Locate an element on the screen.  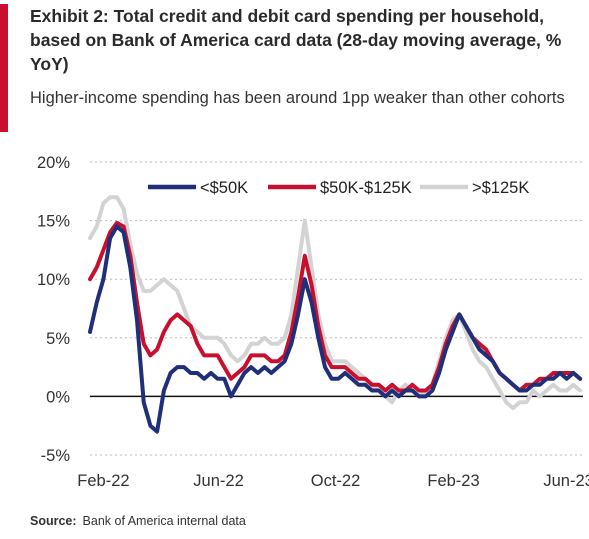
legend: <$50K $50K-$125K >$125K is located at coordinates (338, 188).